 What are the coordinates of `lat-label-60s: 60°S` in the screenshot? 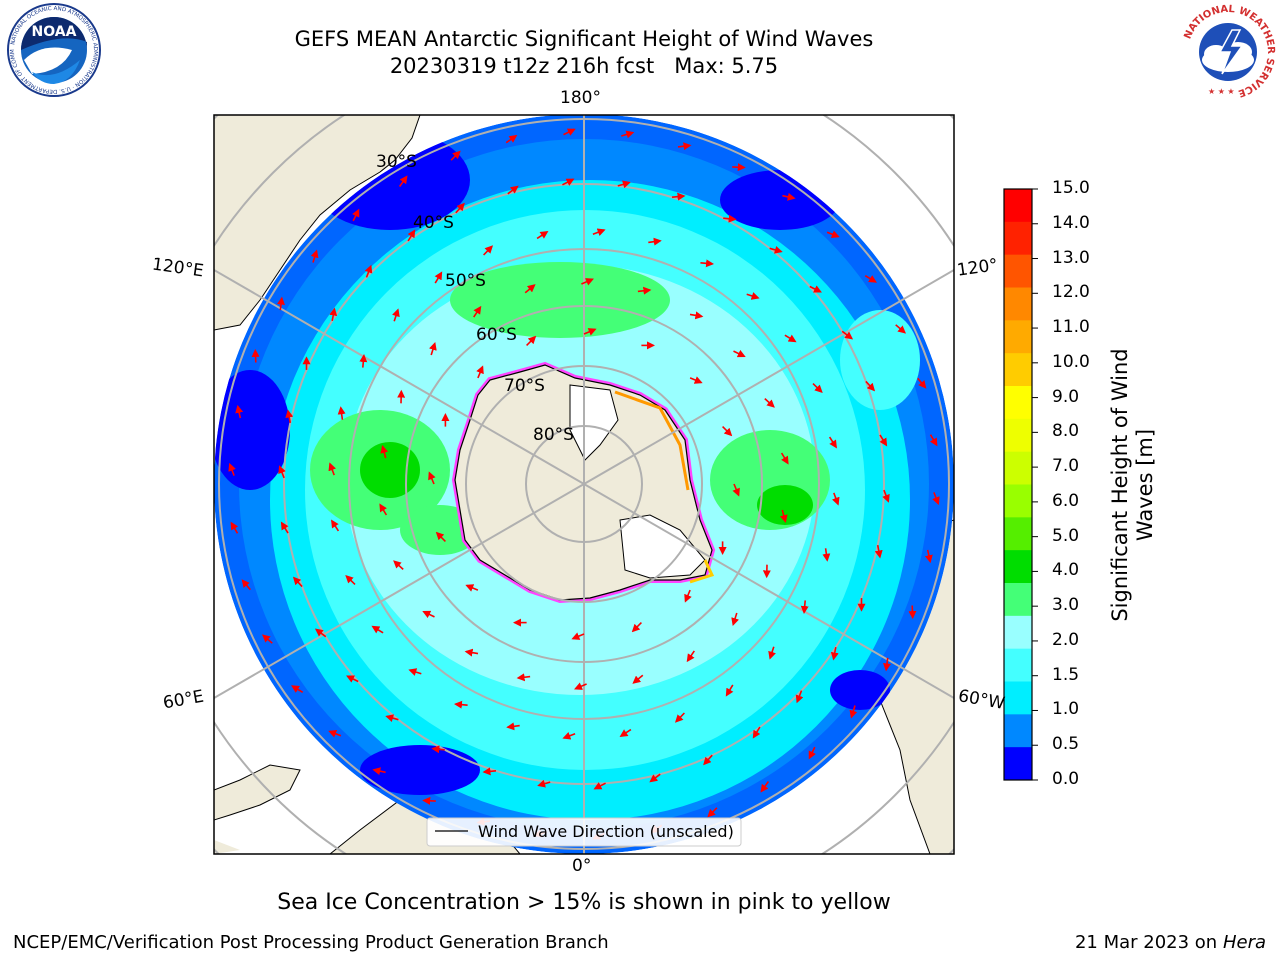 It's located at (496, 335).